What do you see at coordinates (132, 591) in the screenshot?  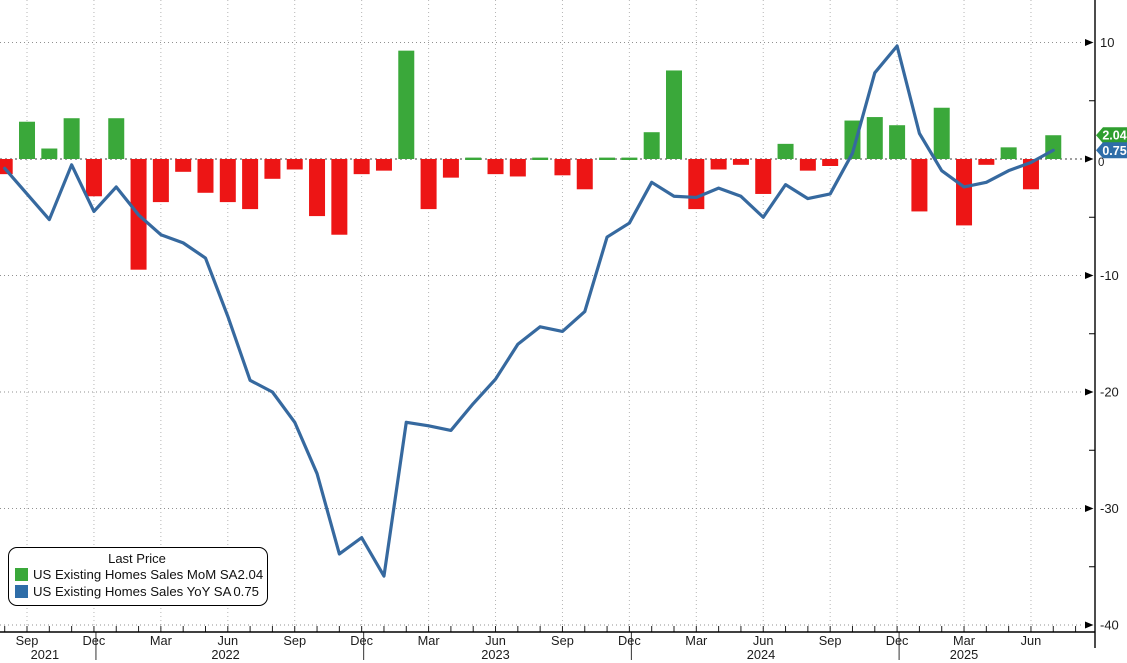 I see `yoy-series-label: US Existing Homes Sales YoY SA` at bounding box center [132, 591].